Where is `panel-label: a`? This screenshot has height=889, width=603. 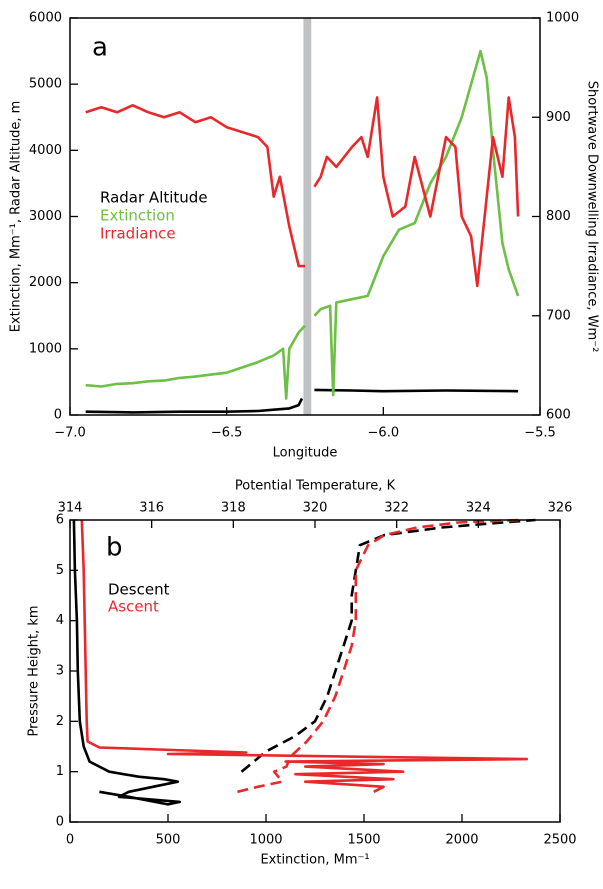
panel-label: a is located at coordinates (100, 48).